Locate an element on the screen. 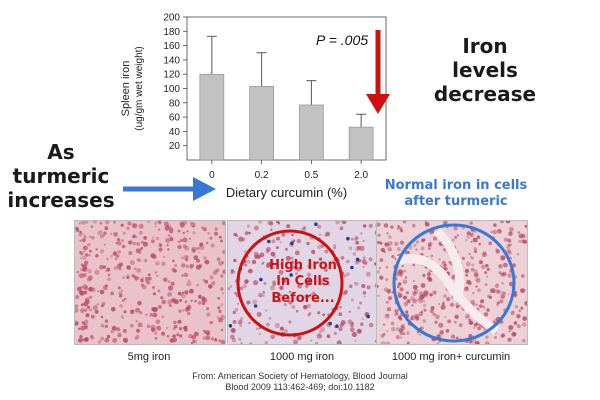 The height and width of the screenshot is (400, 600). callout-line: increases is located at coordinates (61, 200).